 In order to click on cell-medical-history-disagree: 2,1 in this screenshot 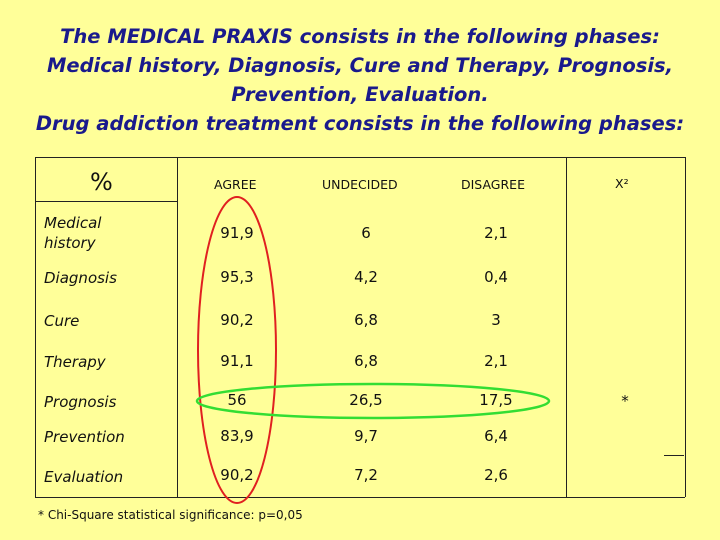, I will do `click(496, 233)`.